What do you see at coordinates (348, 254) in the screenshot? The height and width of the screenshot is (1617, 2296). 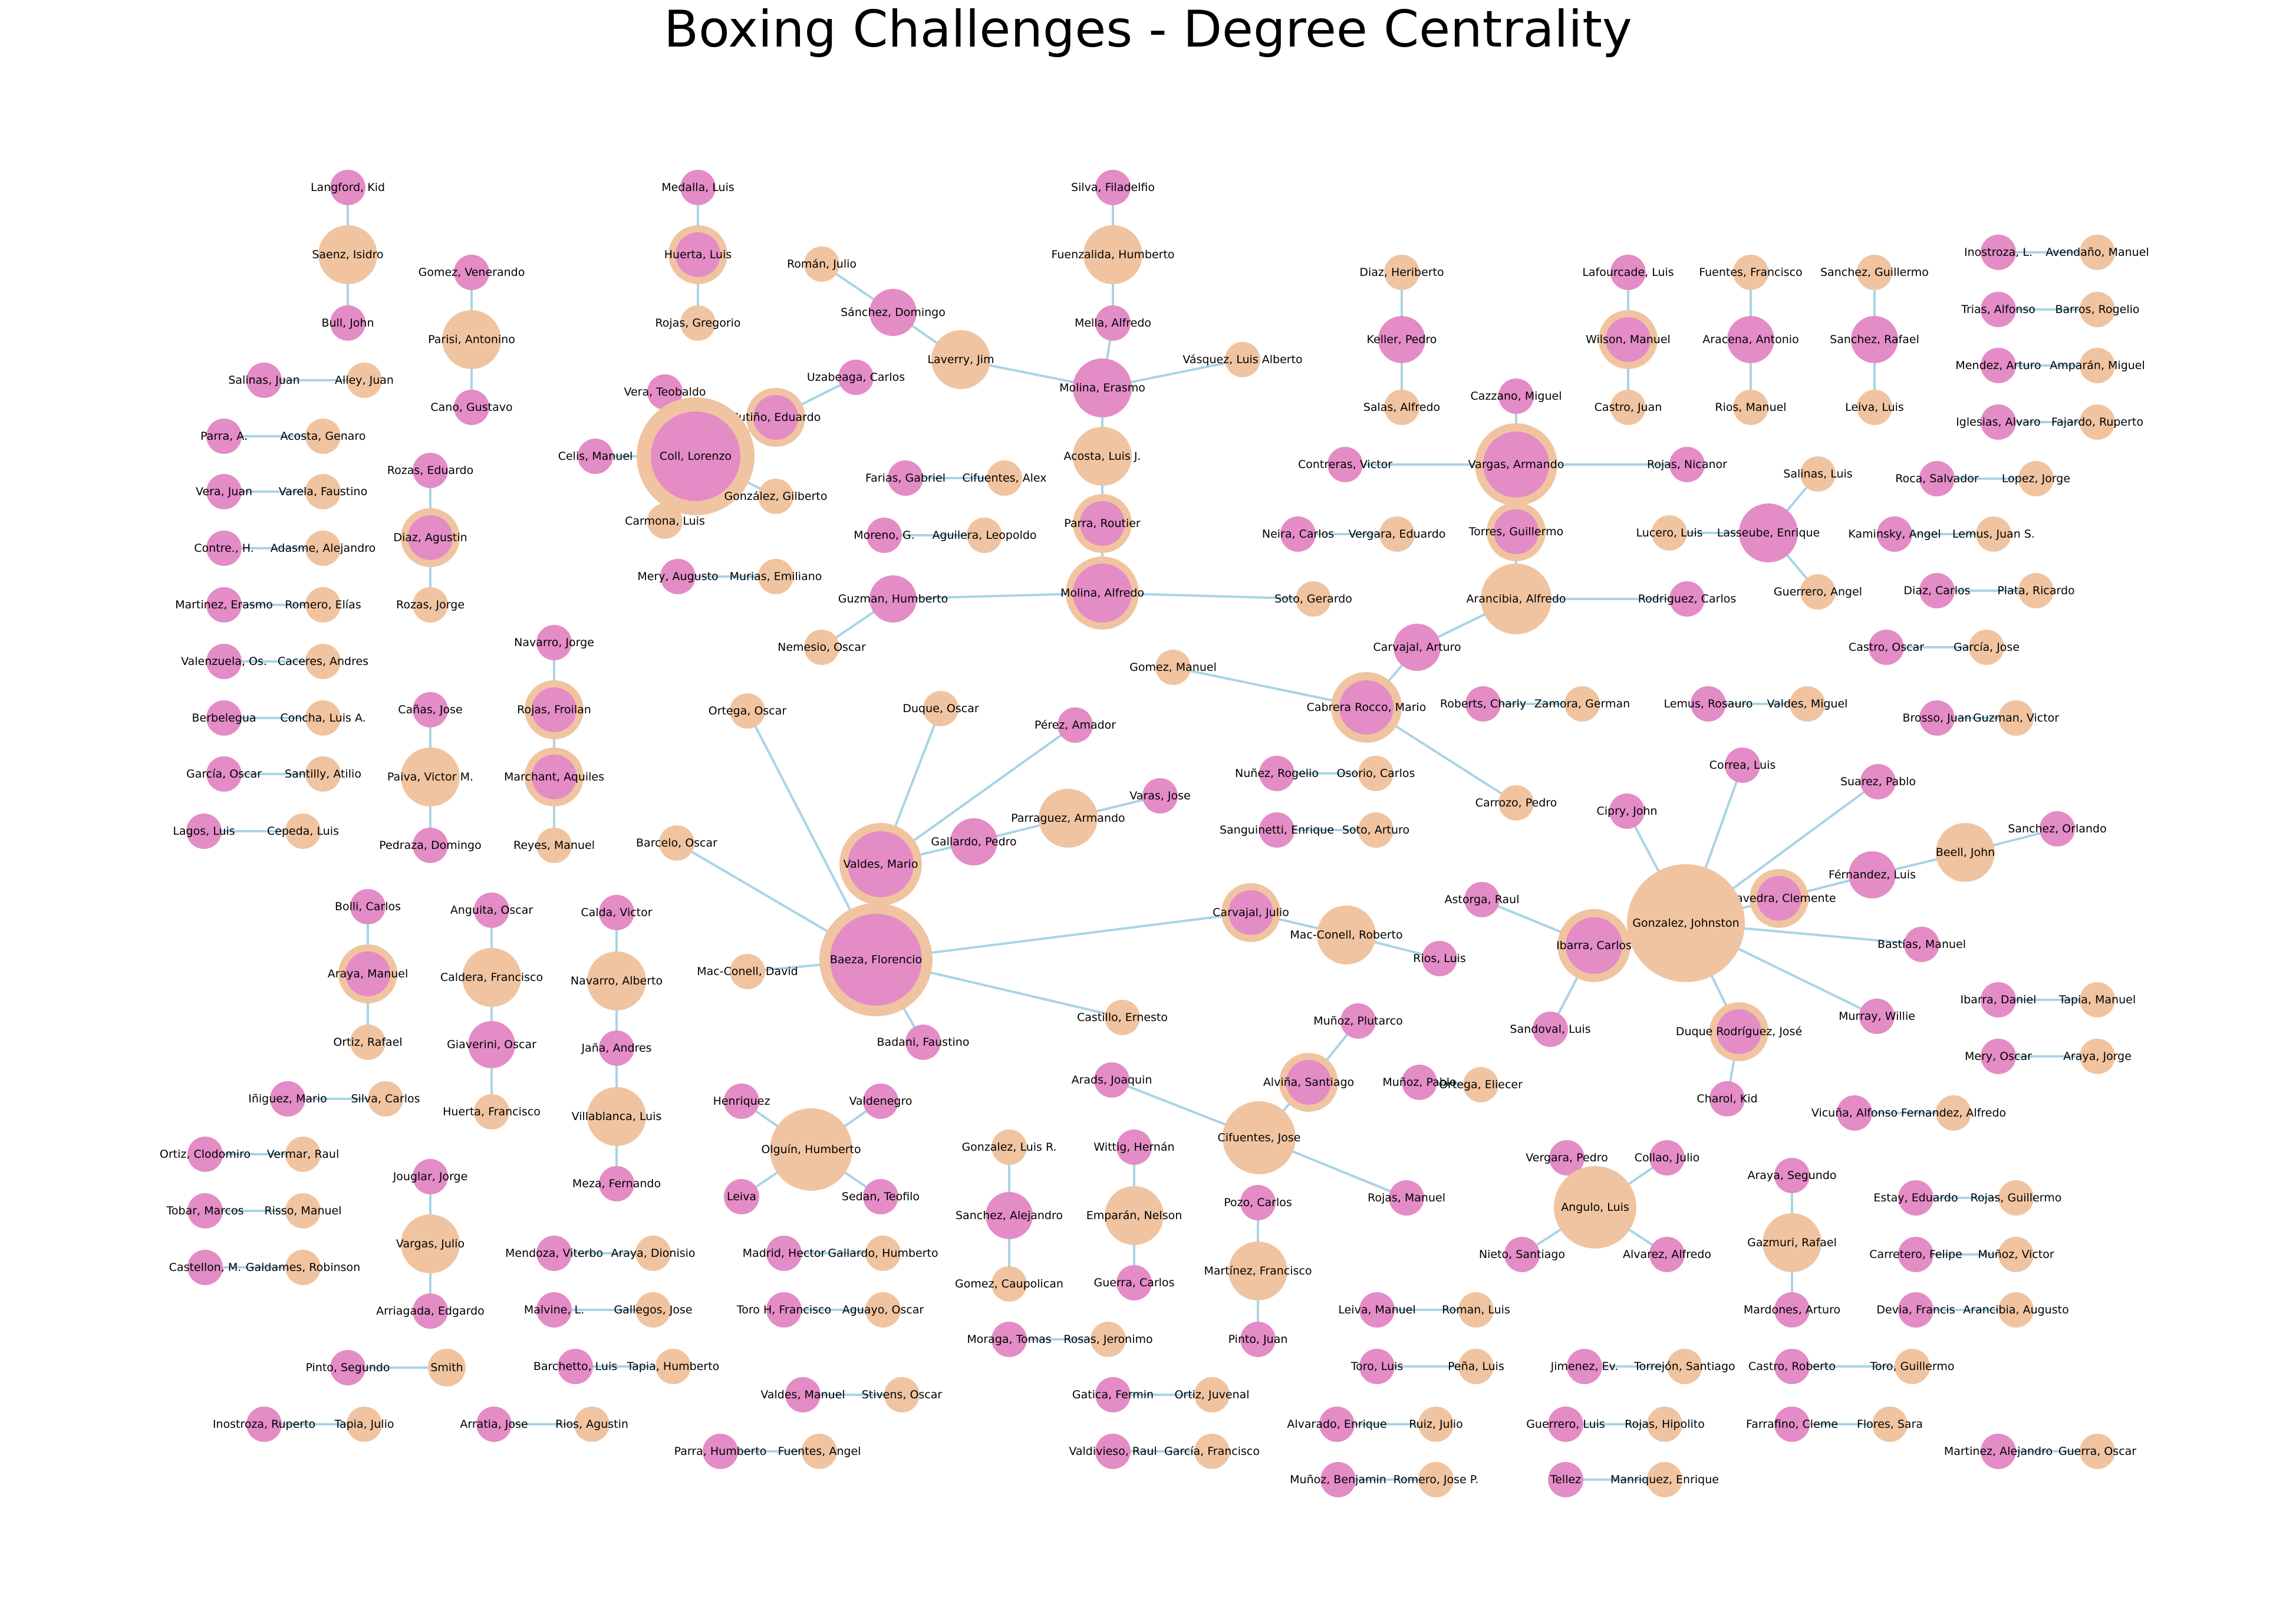 I see `node-saenz-isidro: Saenz, Isidro` at bounding box center [348, 254].